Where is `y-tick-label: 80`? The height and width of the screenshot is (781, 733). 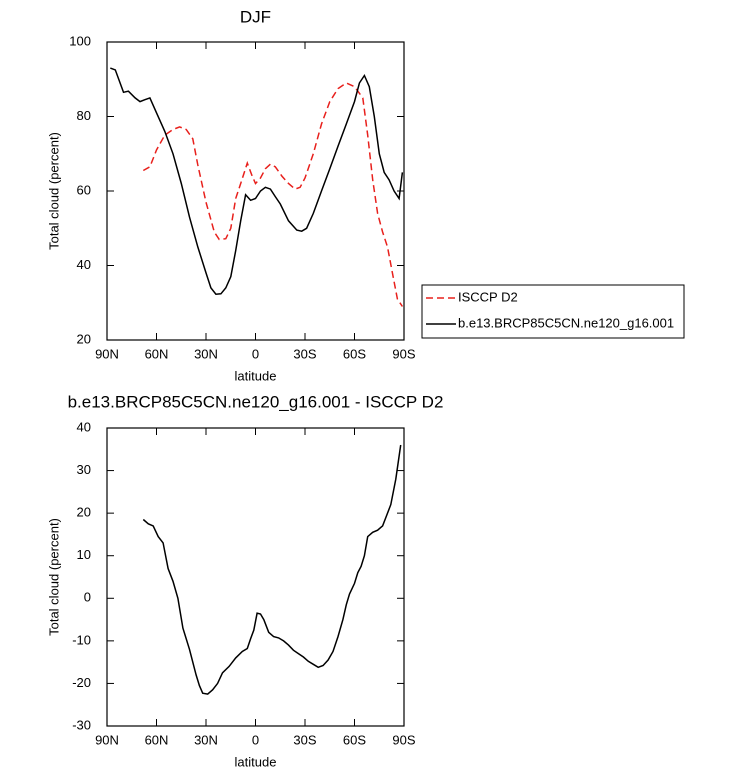 y-tick-label: 80 is located at coordinates (84, 115).